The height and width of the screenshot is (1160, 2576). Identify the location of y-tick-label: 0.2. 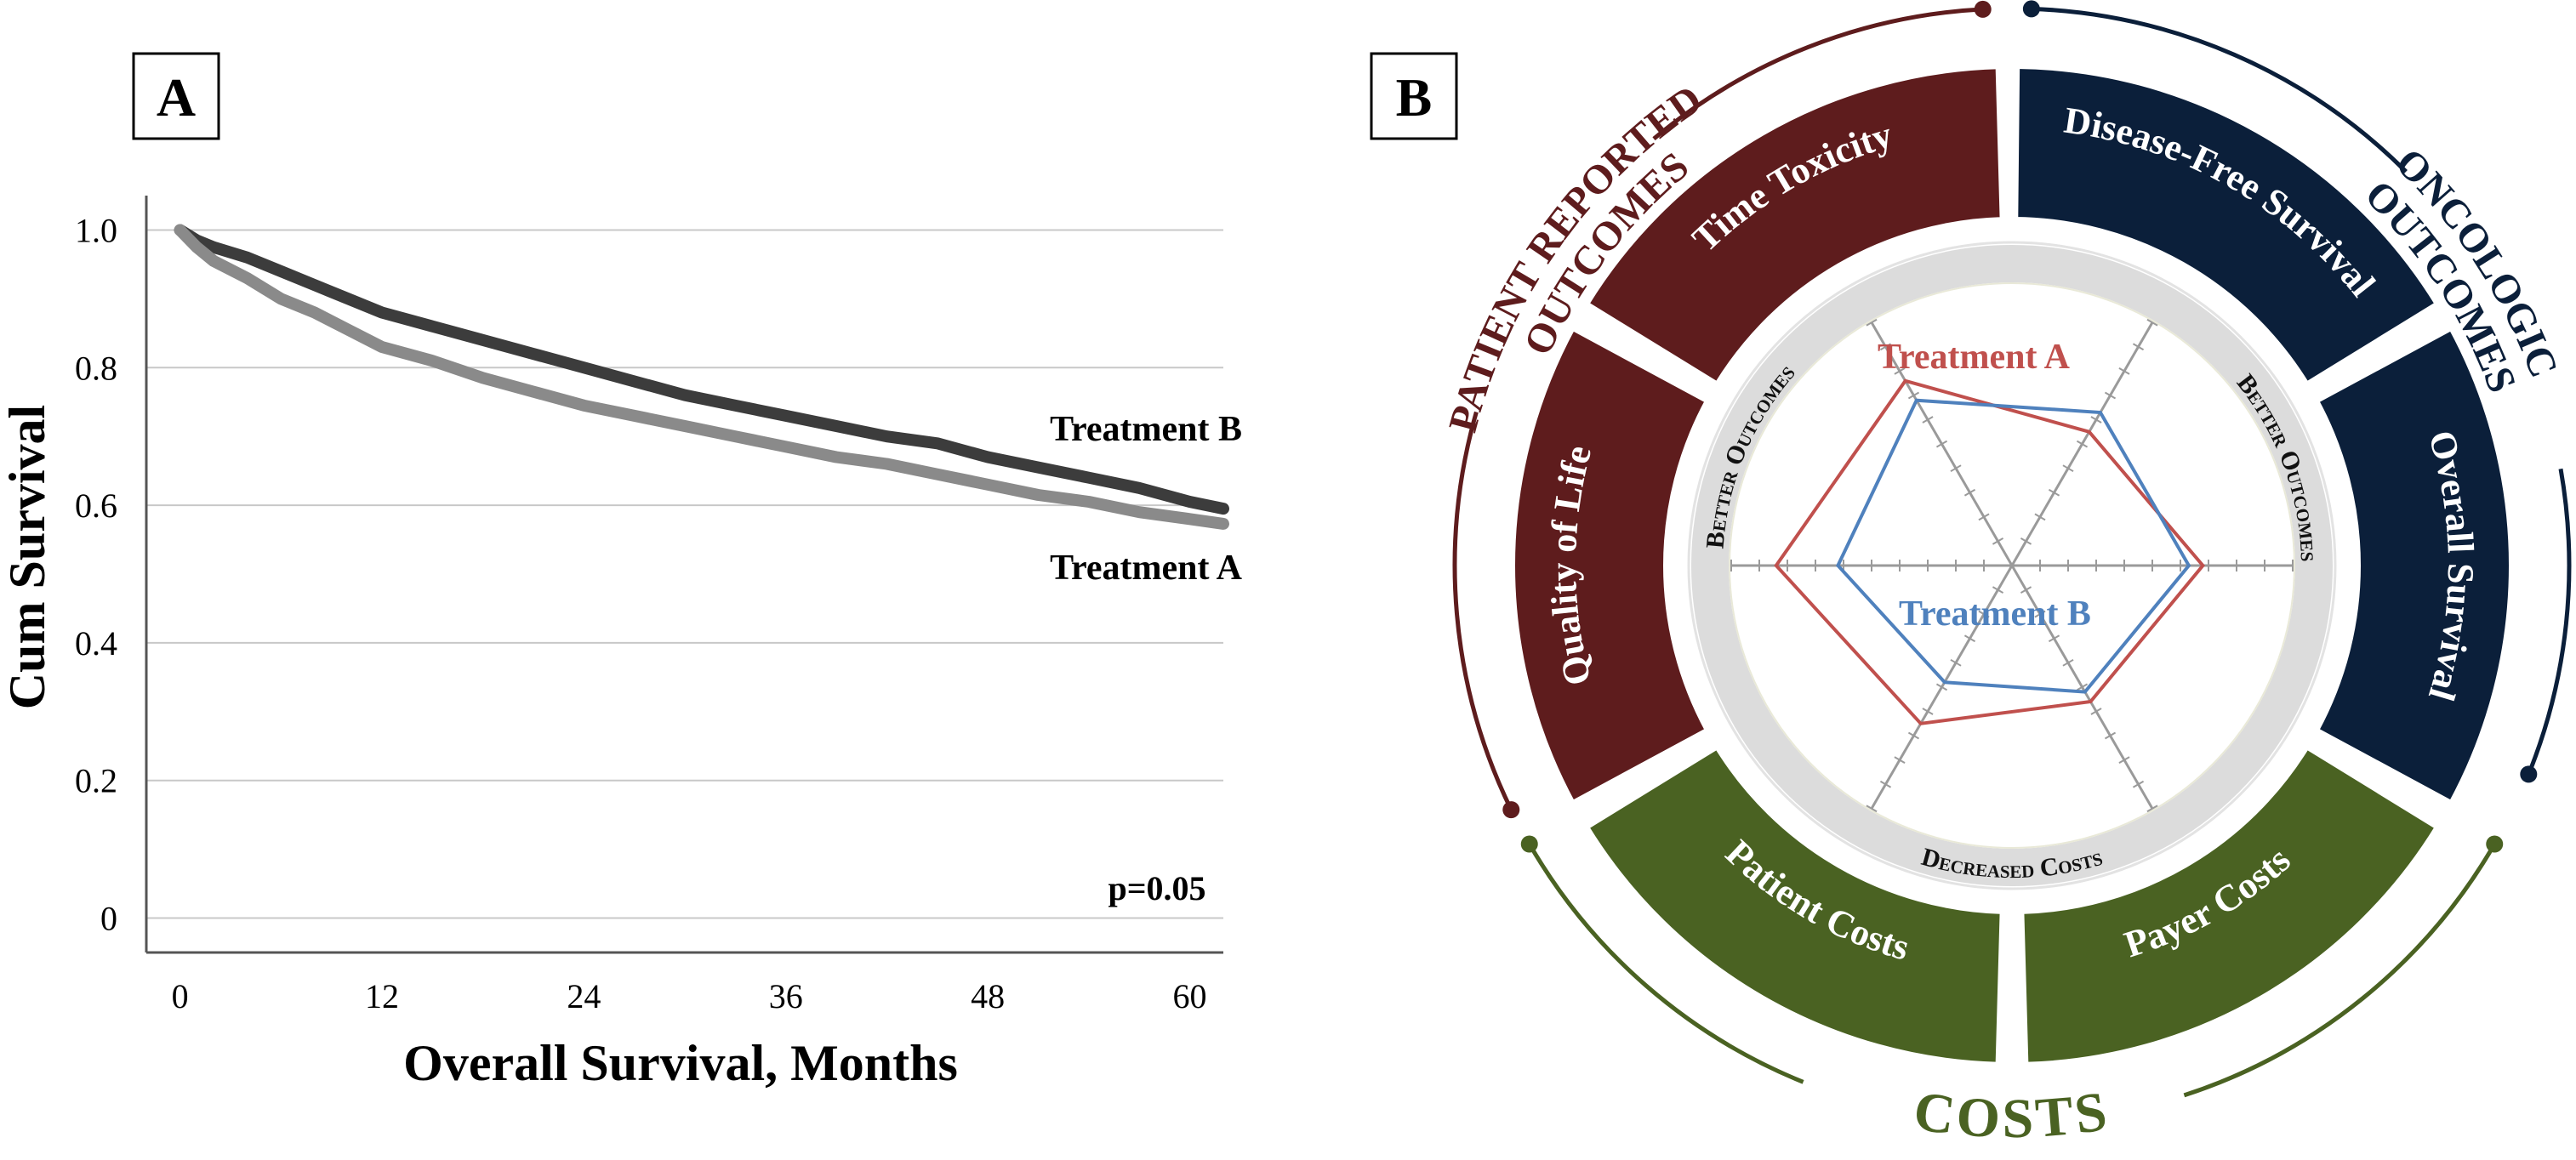
(96, 781).